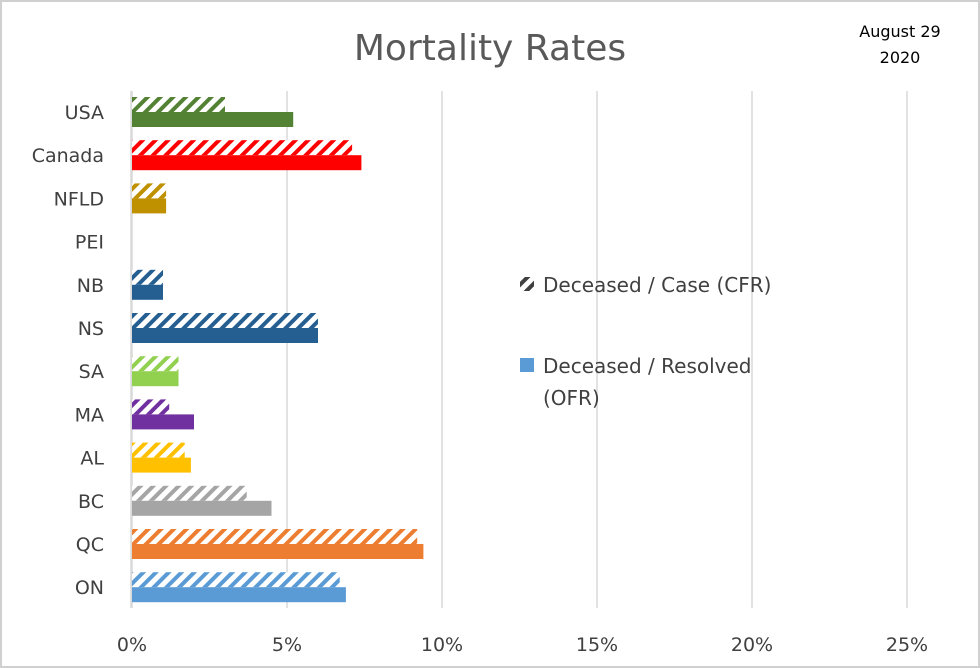 Image resolution: width=980 pixels, height=668 pixels. I want to click on category-label: NFLD, so click(79, 199).